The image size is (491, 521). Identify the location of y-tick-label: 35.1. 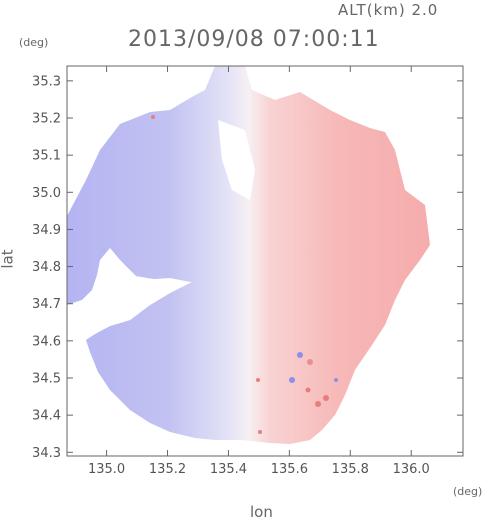
(46, 156).